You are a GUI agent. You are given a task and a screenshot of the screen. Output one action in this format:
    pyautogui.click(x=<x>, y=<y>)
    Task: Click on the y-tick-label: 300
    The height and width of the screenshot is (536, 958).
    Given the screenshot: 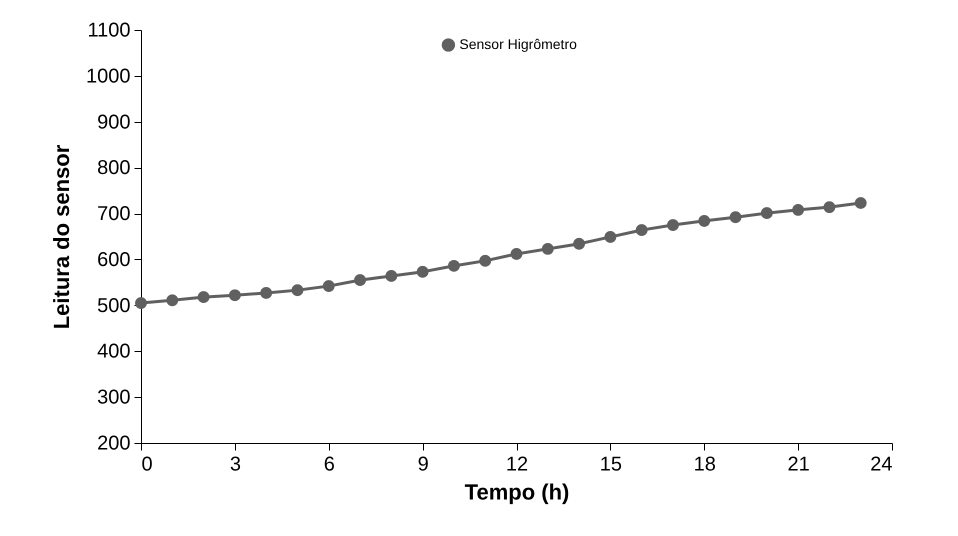 What is the action you would take?
    pyautogui.click(x=113, y=397)
    